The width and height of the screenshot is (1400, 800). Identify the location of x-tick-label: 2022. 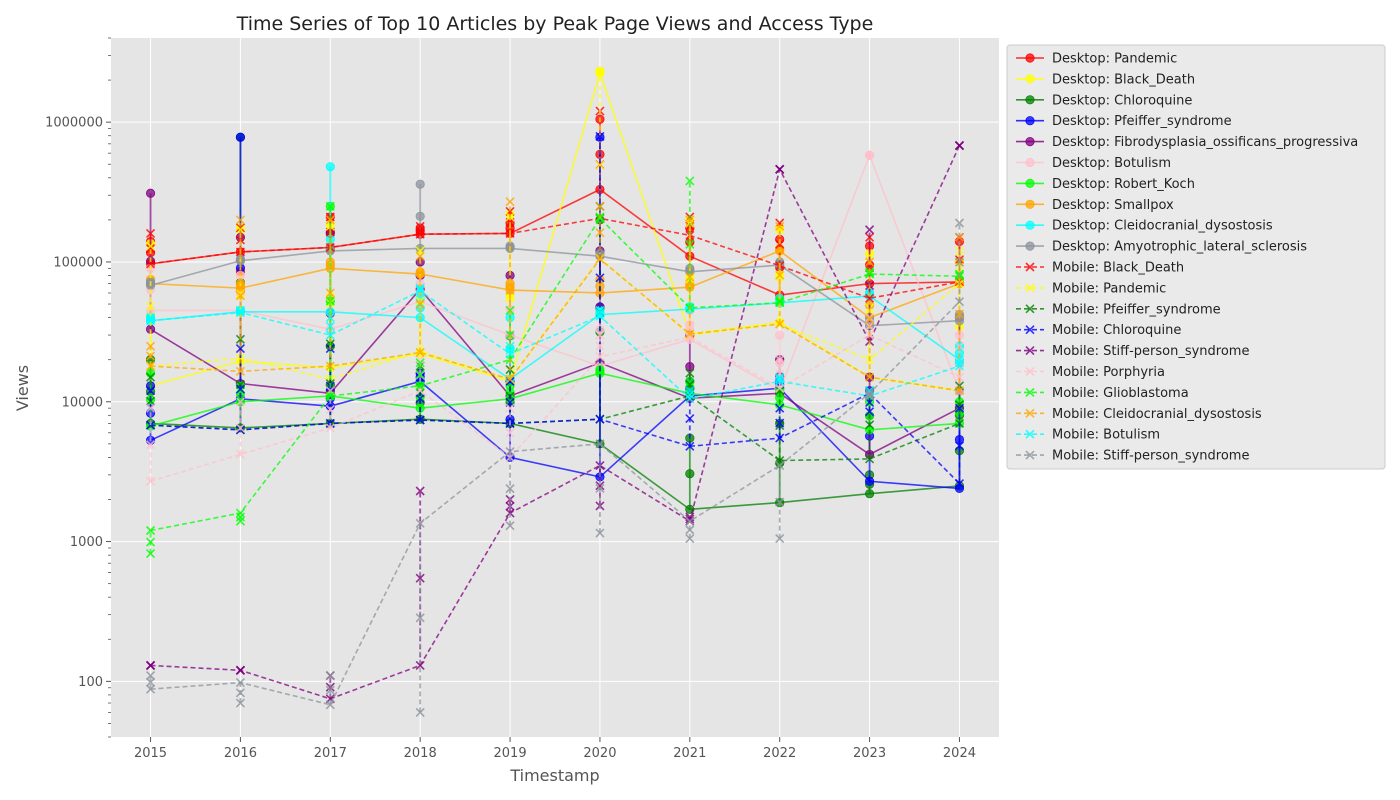
(779, 753).